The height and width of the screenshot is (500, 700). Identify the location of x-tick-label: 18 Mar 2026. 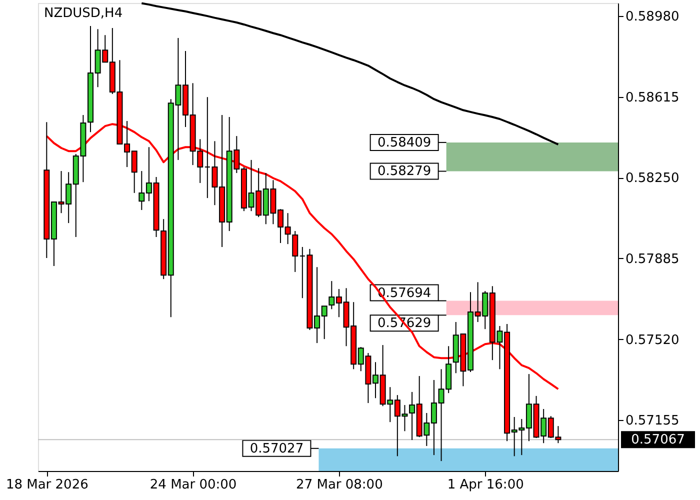
(47, 485).